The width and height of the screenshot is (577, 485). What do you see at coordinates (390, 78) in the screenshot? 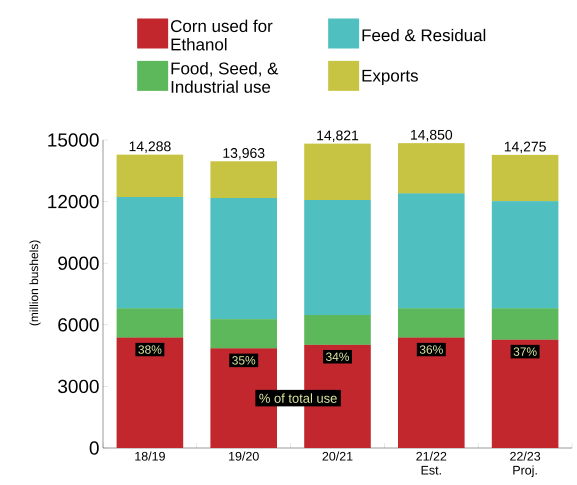
I see `legend-label: Exports` at bounding box center [390, 78].